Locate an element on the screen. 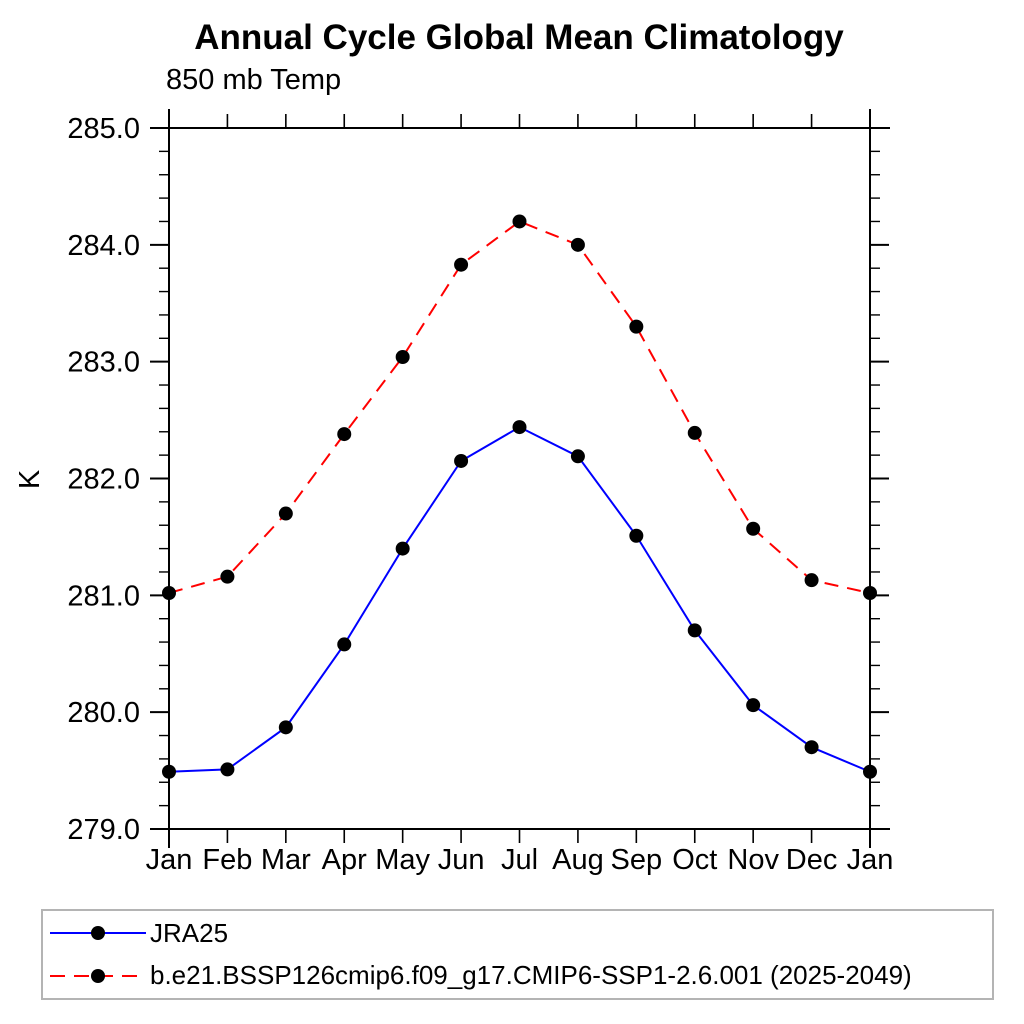 The width and height of the screenshot is (1024, 1024). chart-subtitle: 850 mb Temp is located at coordinates (254, 80).